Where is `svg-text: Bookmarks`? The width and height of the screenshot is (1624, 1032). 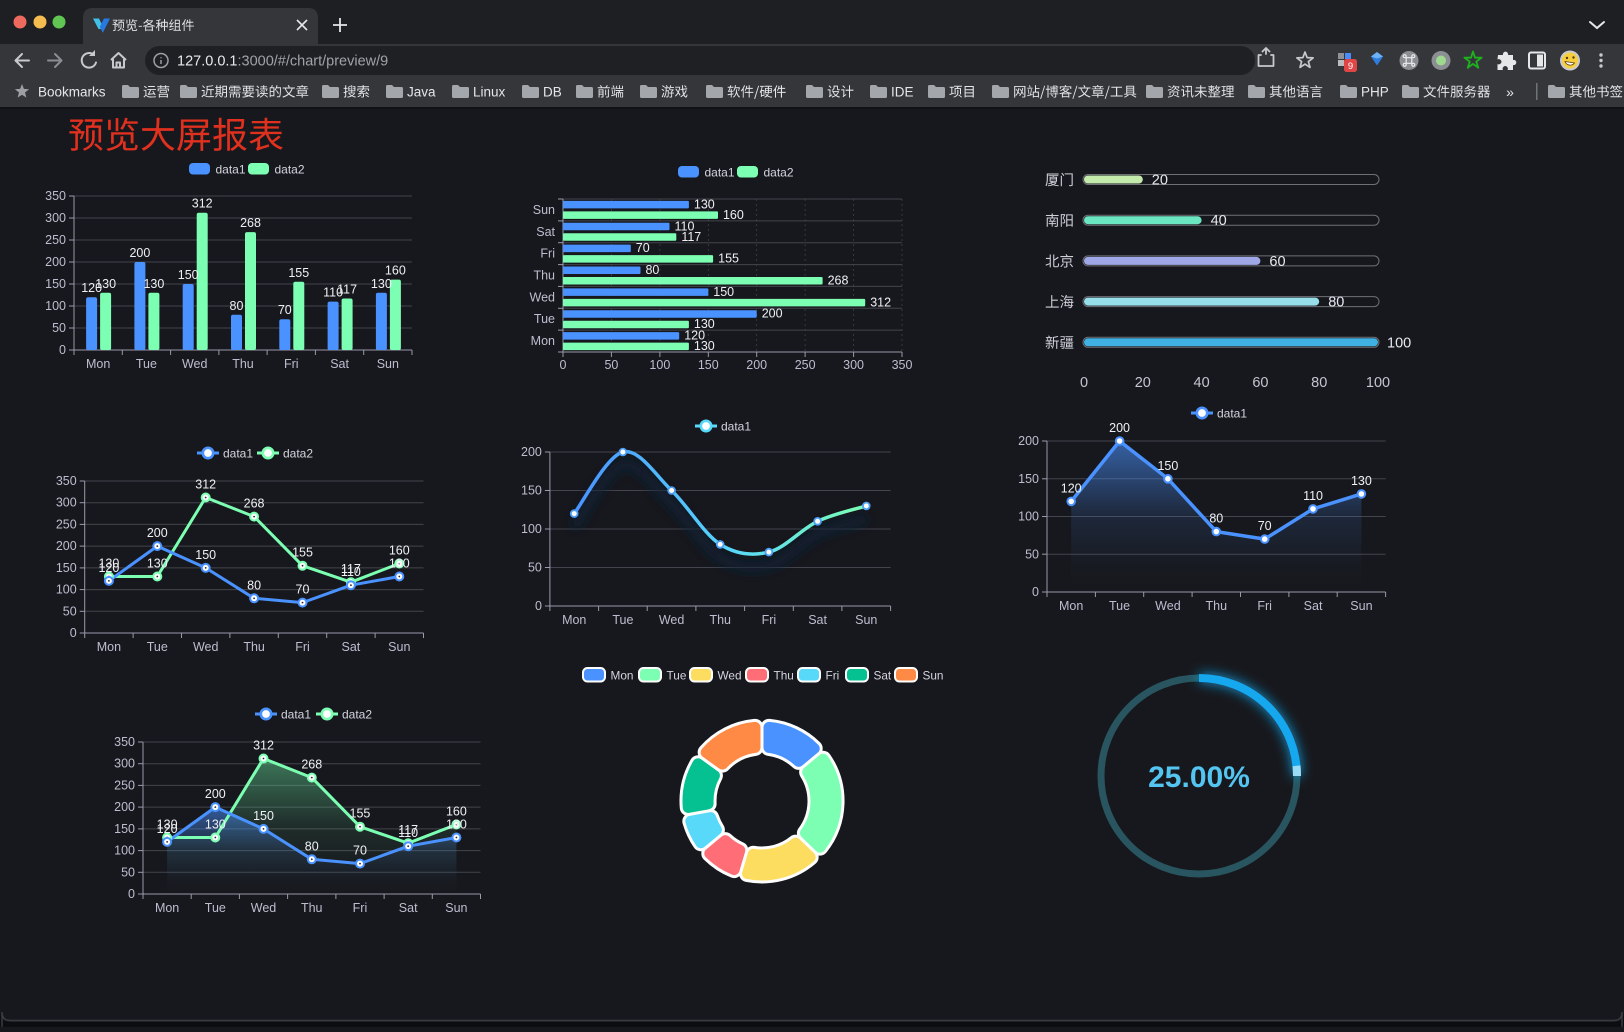 svg-text: Bookmarks is located at coordinates (72, 92).